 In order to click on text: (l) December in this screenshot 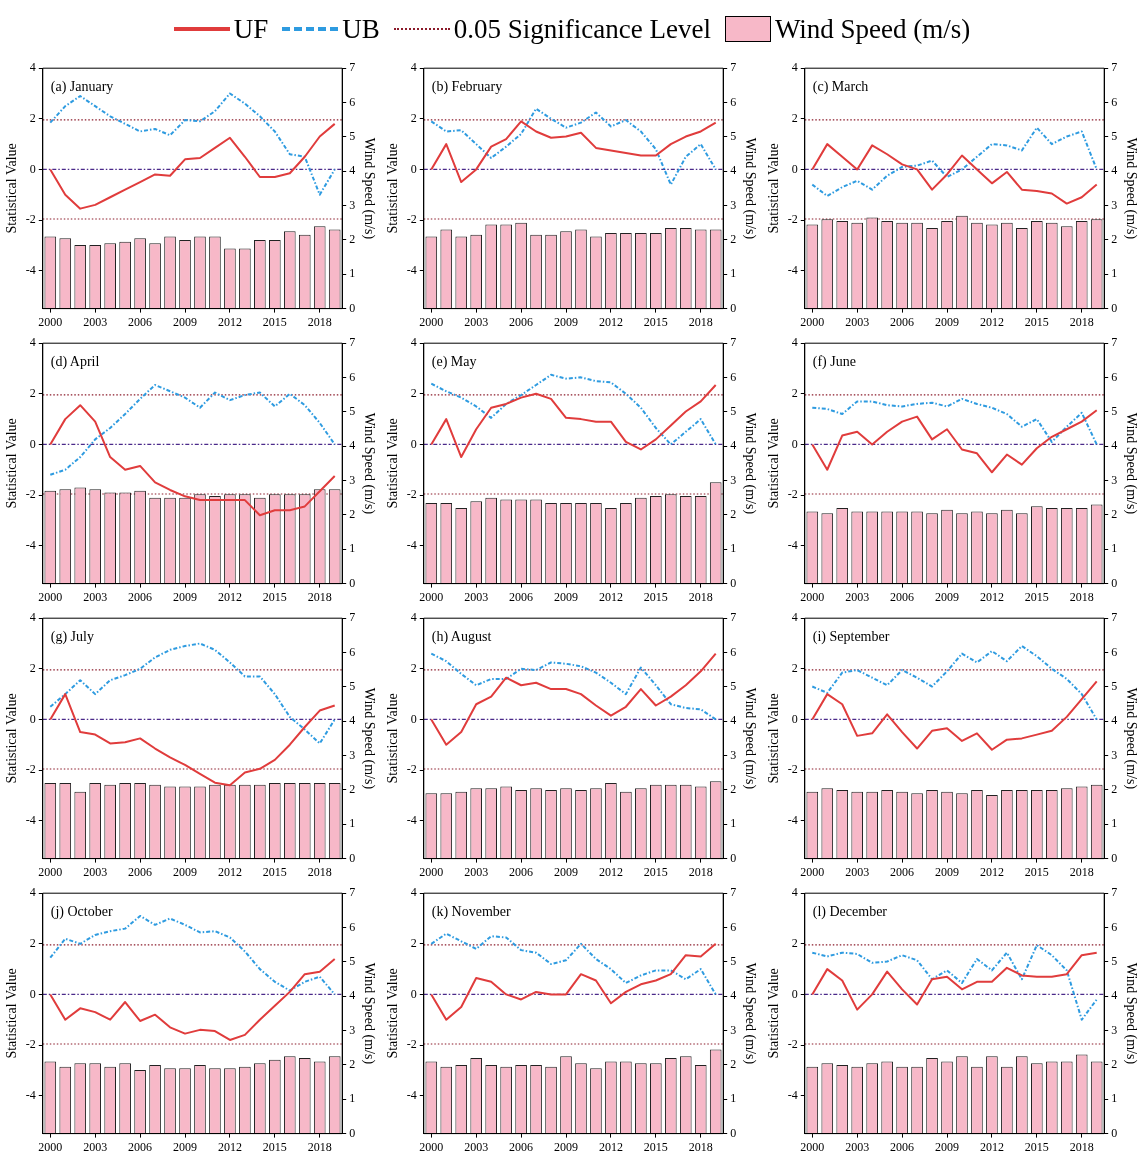, I will do `click(850, 911)`.